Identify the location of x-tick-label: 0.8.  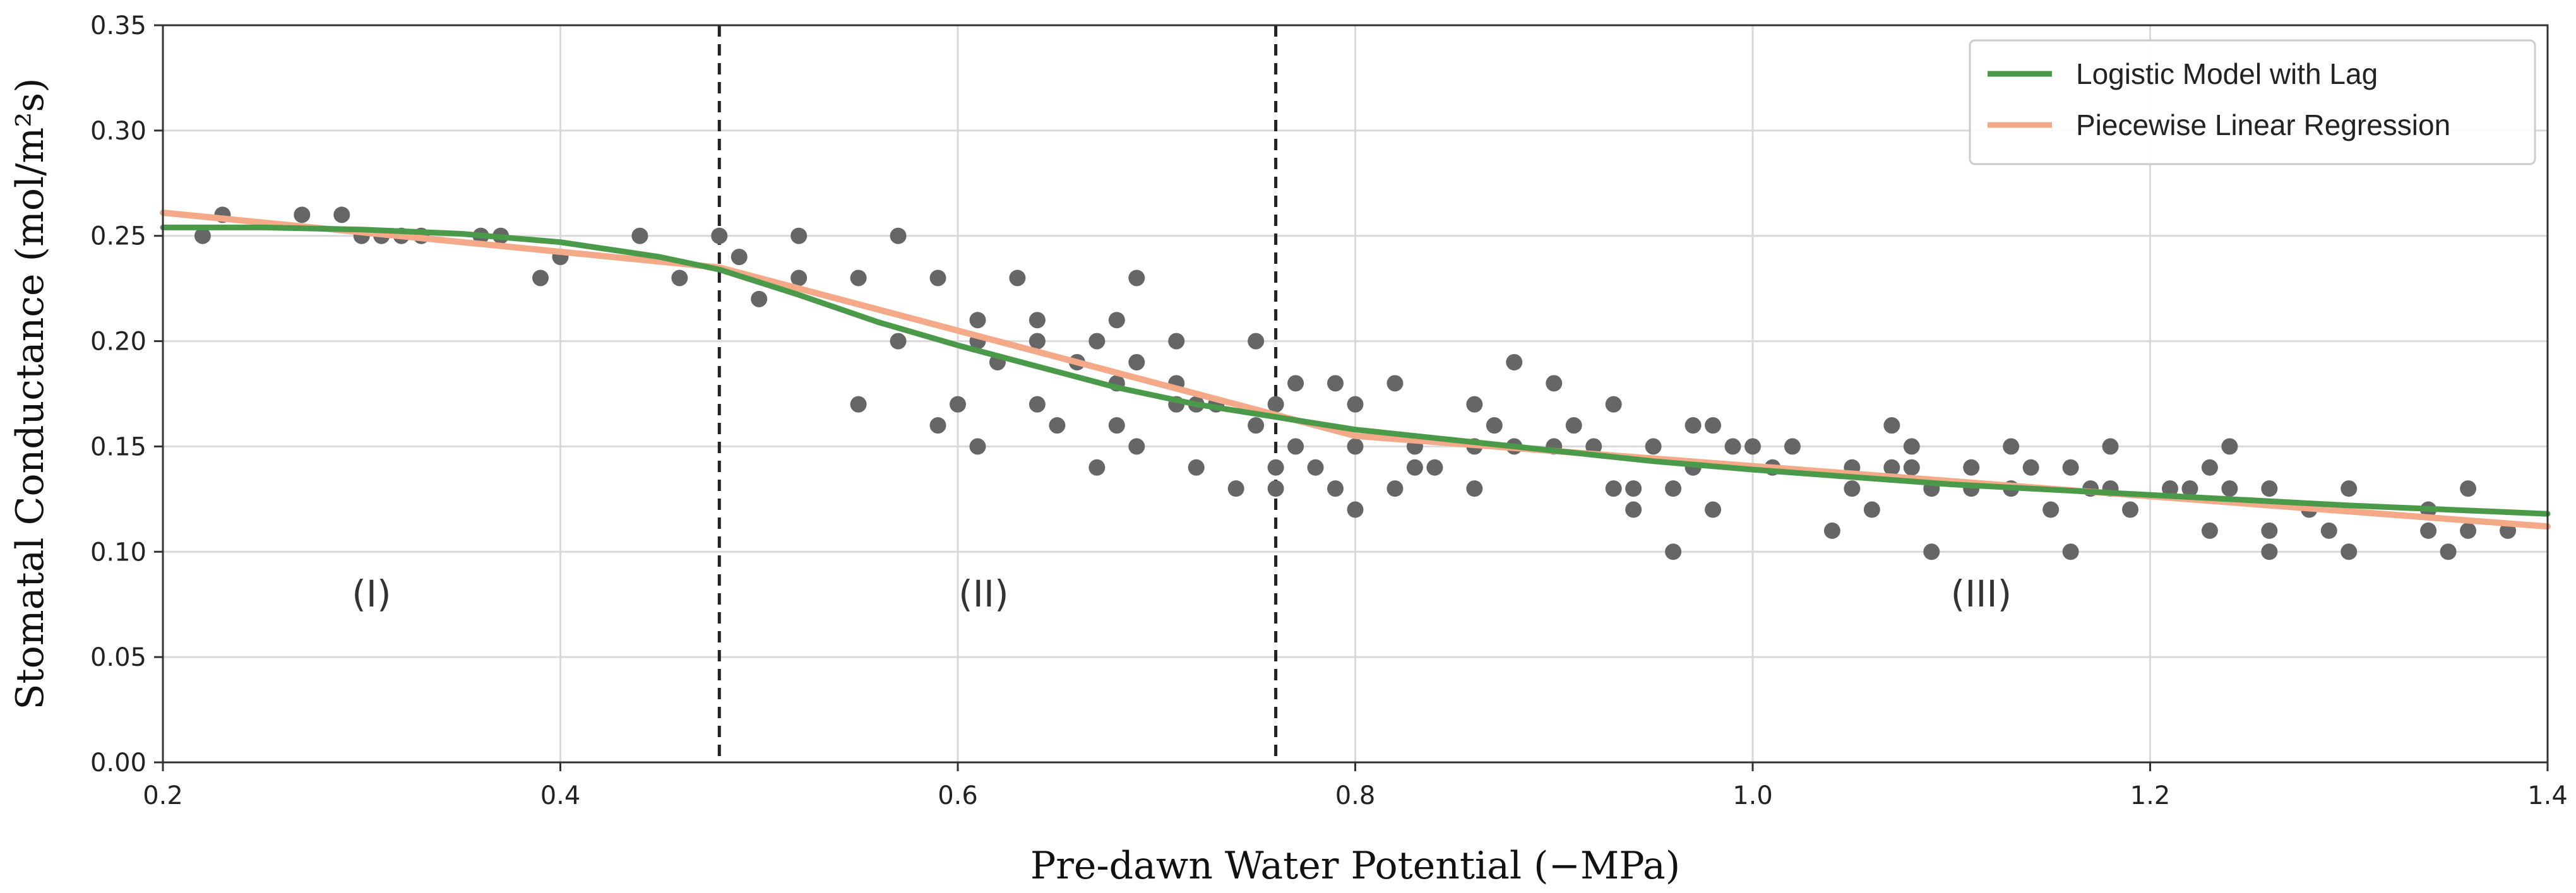
(1355, 795).